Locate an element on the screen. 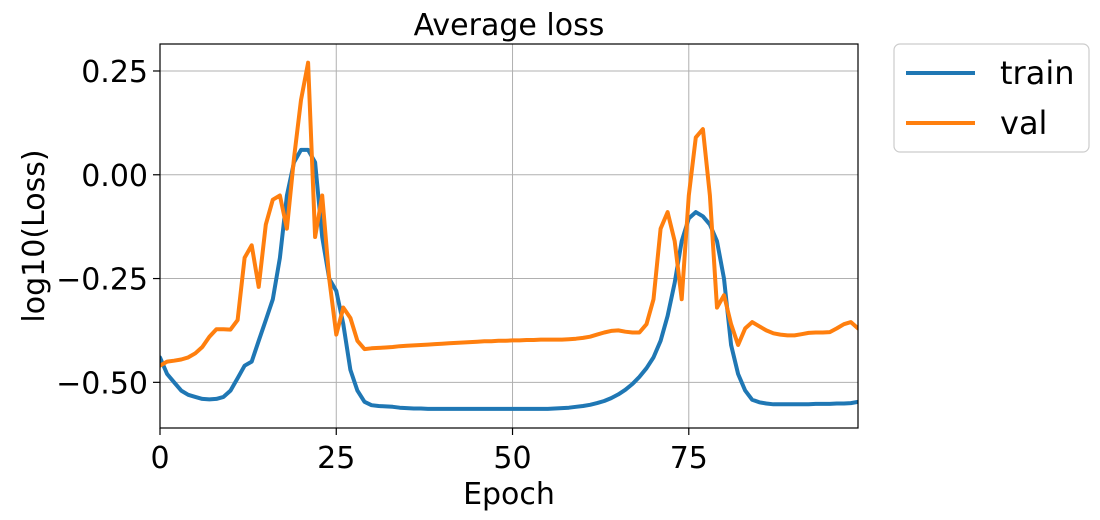  legend-label-train: train is located at coordinates (1037, 73).